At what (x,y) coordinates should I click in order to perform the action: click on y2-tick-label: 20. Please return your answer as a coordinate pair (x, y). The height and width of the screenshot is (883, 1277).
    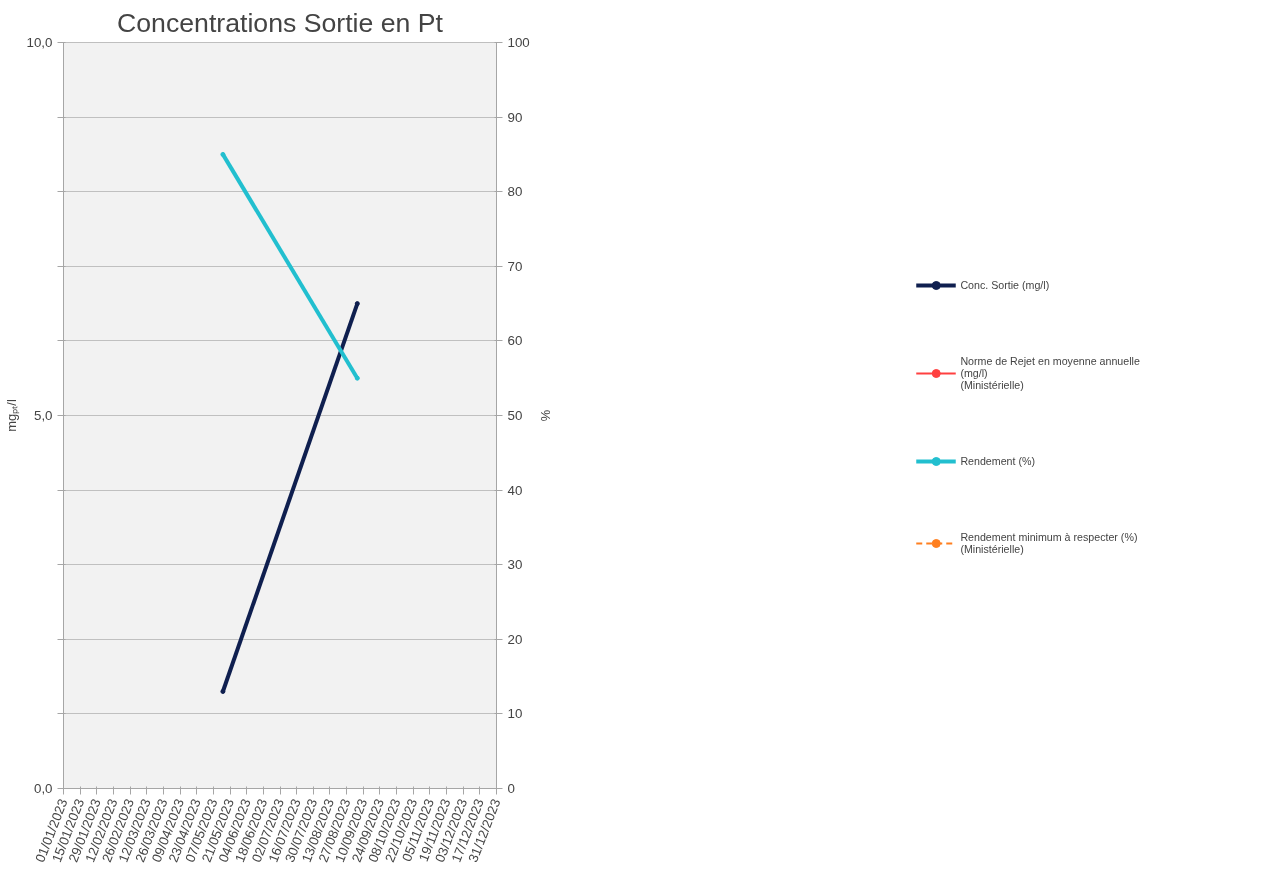
    Looking at the image, I should click on (515, 639).